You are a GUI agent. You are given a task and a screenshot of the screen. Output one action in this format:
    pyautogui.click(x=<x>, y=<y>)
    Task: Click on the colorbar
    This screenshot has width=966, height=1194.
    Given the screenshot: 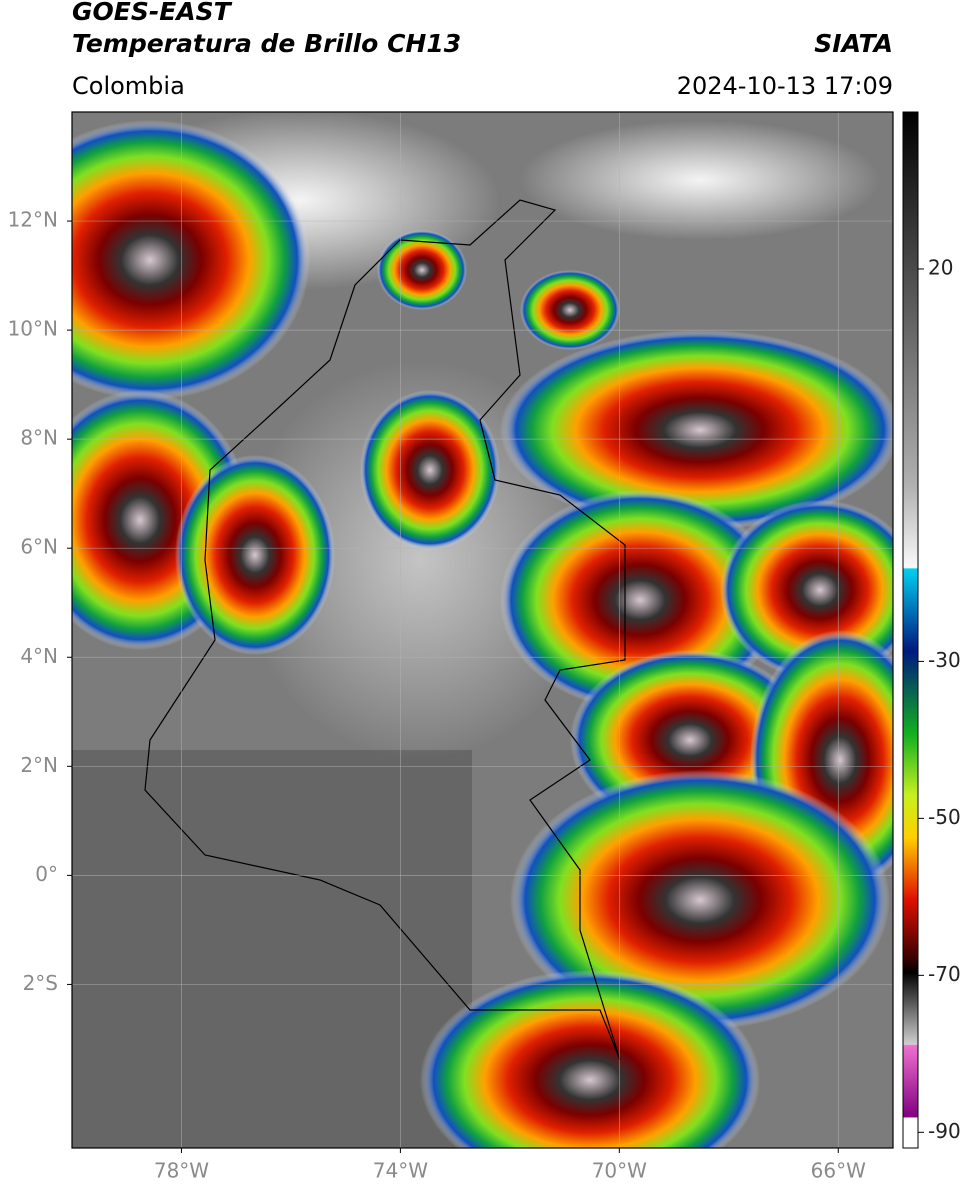 What is the action you would take?
    pyautogui.click(x=910, y=630)
    